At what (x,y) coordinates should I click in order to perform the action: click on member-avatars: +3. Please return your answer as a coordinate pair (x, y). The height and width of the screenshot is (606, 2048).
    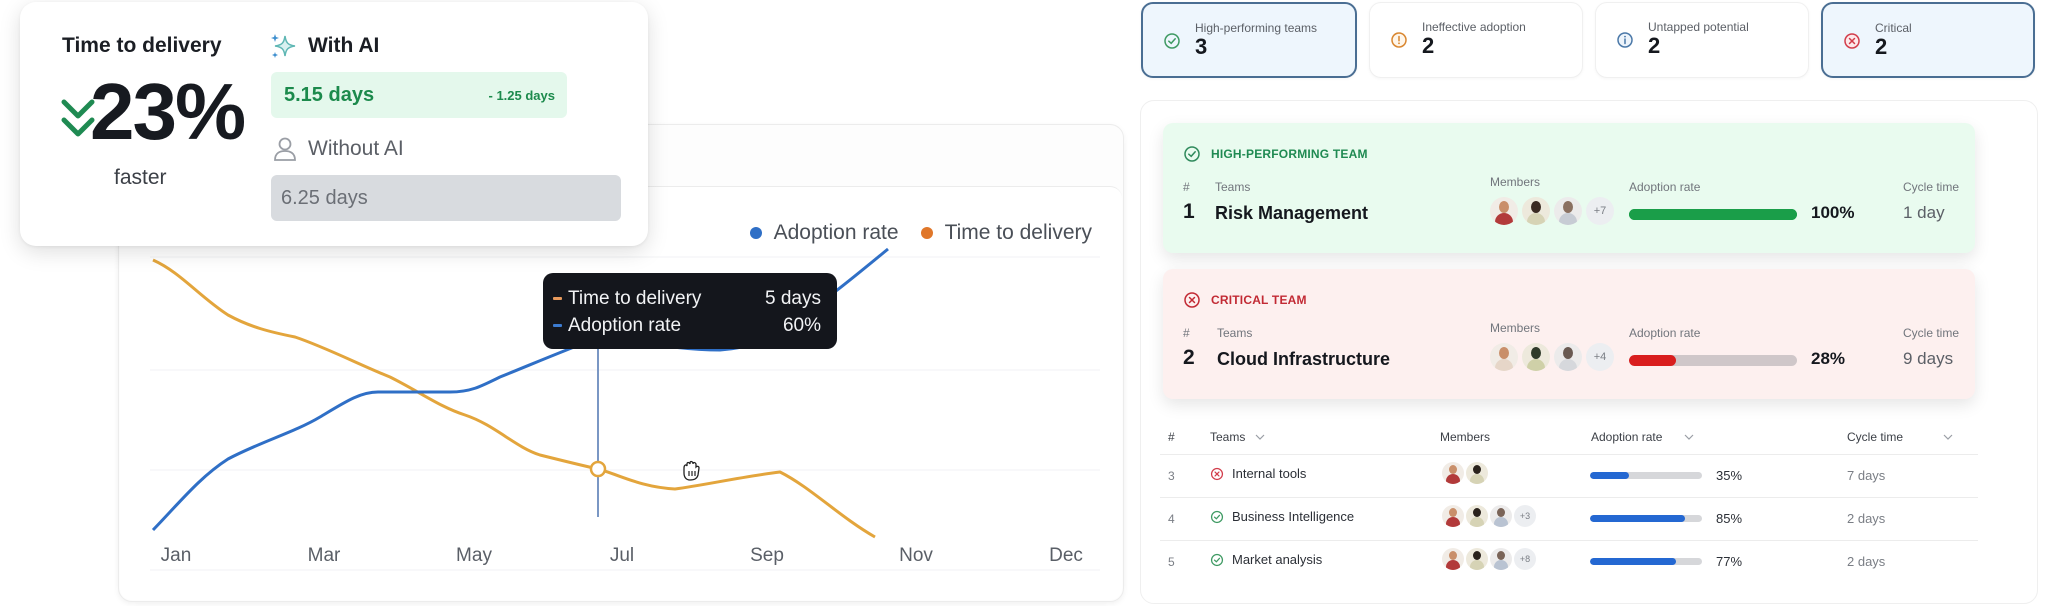
    Looking at the image, I should click on (1490, 516).